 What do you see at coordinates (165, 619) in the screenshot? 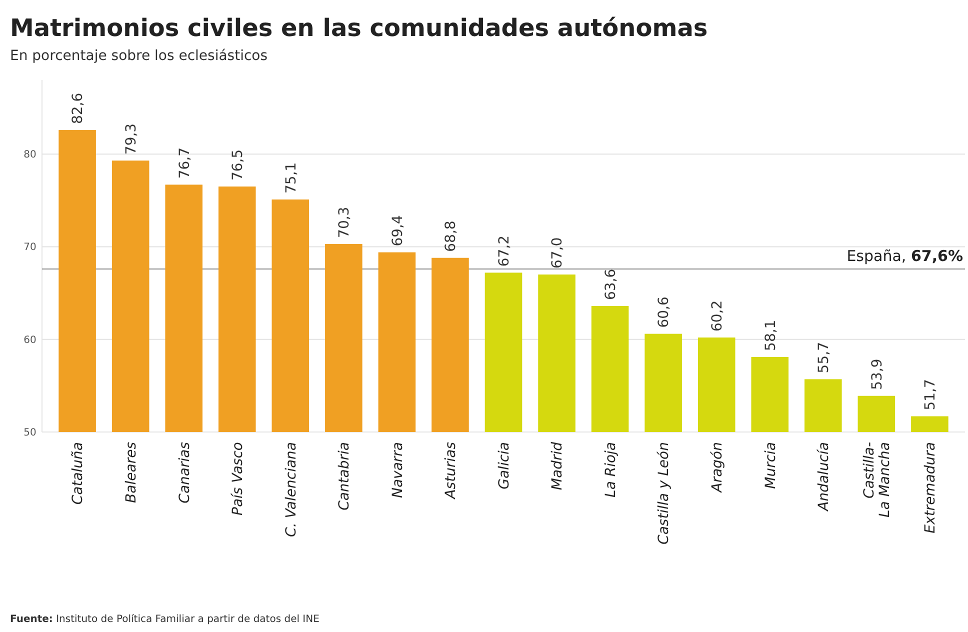
I see `source-note: Fuente: Instituto de Política Familiar a partir de datos del INE` at bounding box center [165, 619].